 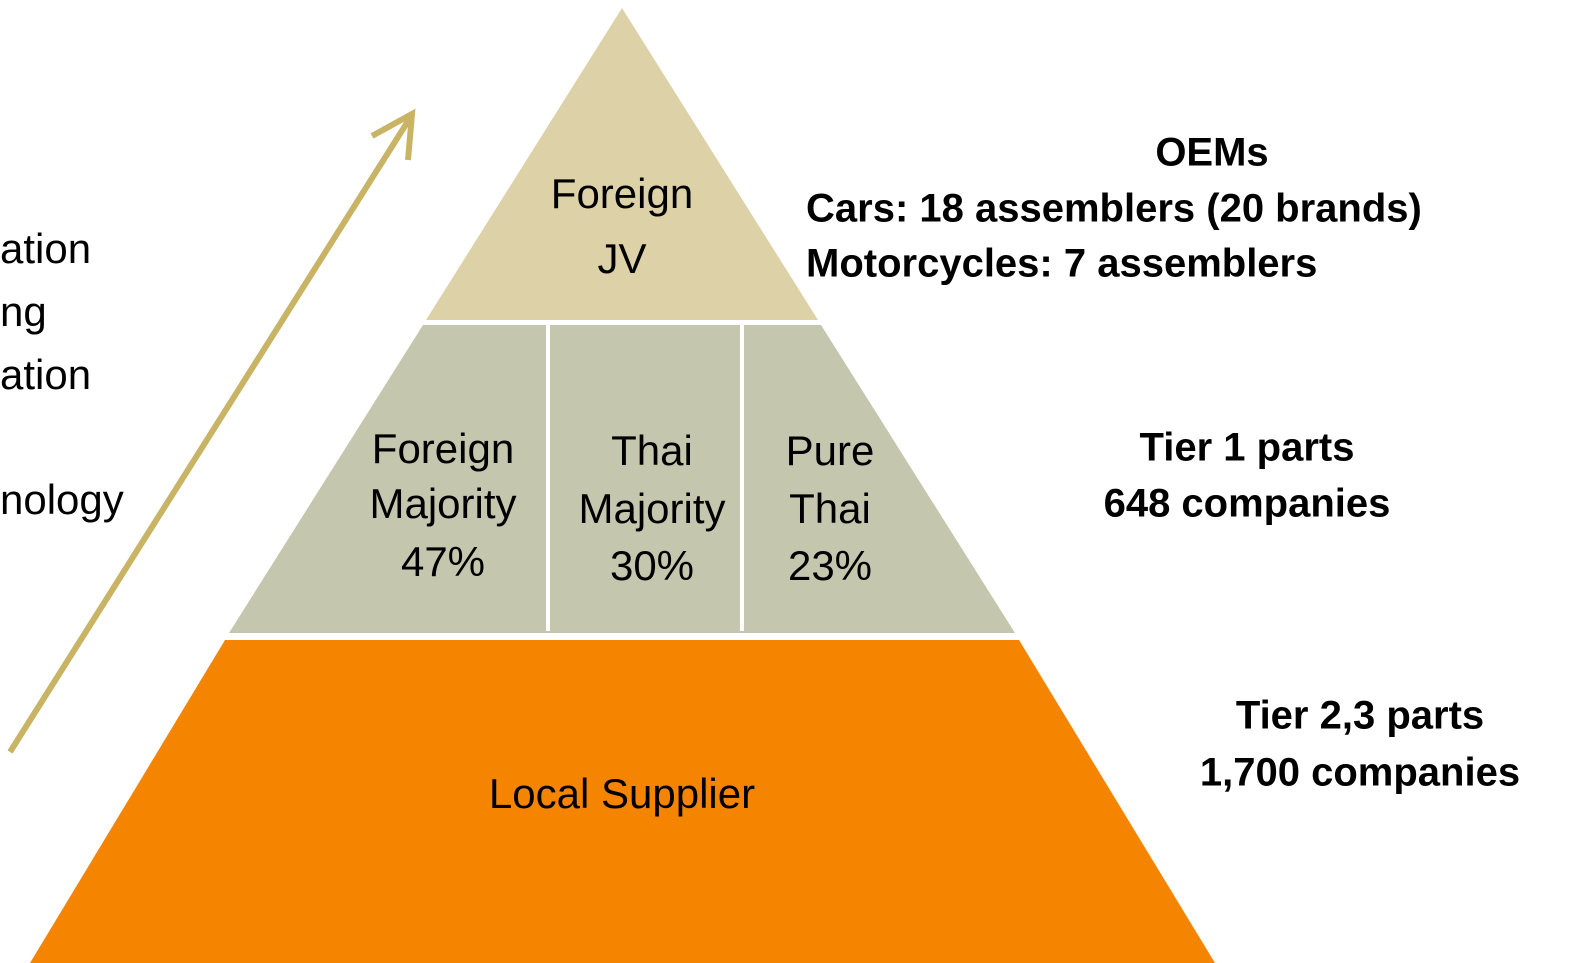 I want to click on annotation: 648 companies, so click(x=1247, y=504).